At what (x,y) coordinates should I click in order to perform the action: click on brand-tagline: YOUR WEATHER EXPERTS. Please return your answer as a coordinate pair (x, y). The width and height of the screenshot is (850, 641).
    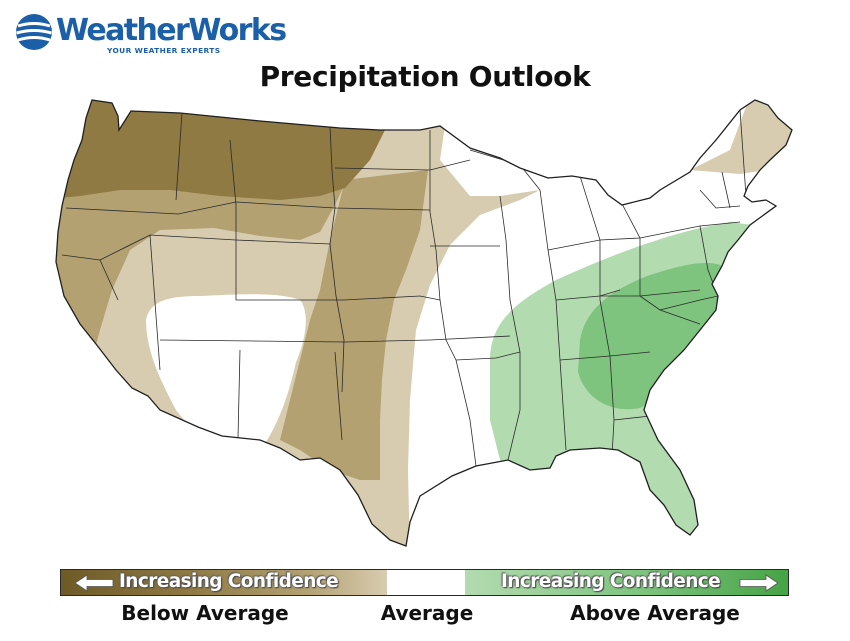
    Looking at the image, I should click on (164, 50).